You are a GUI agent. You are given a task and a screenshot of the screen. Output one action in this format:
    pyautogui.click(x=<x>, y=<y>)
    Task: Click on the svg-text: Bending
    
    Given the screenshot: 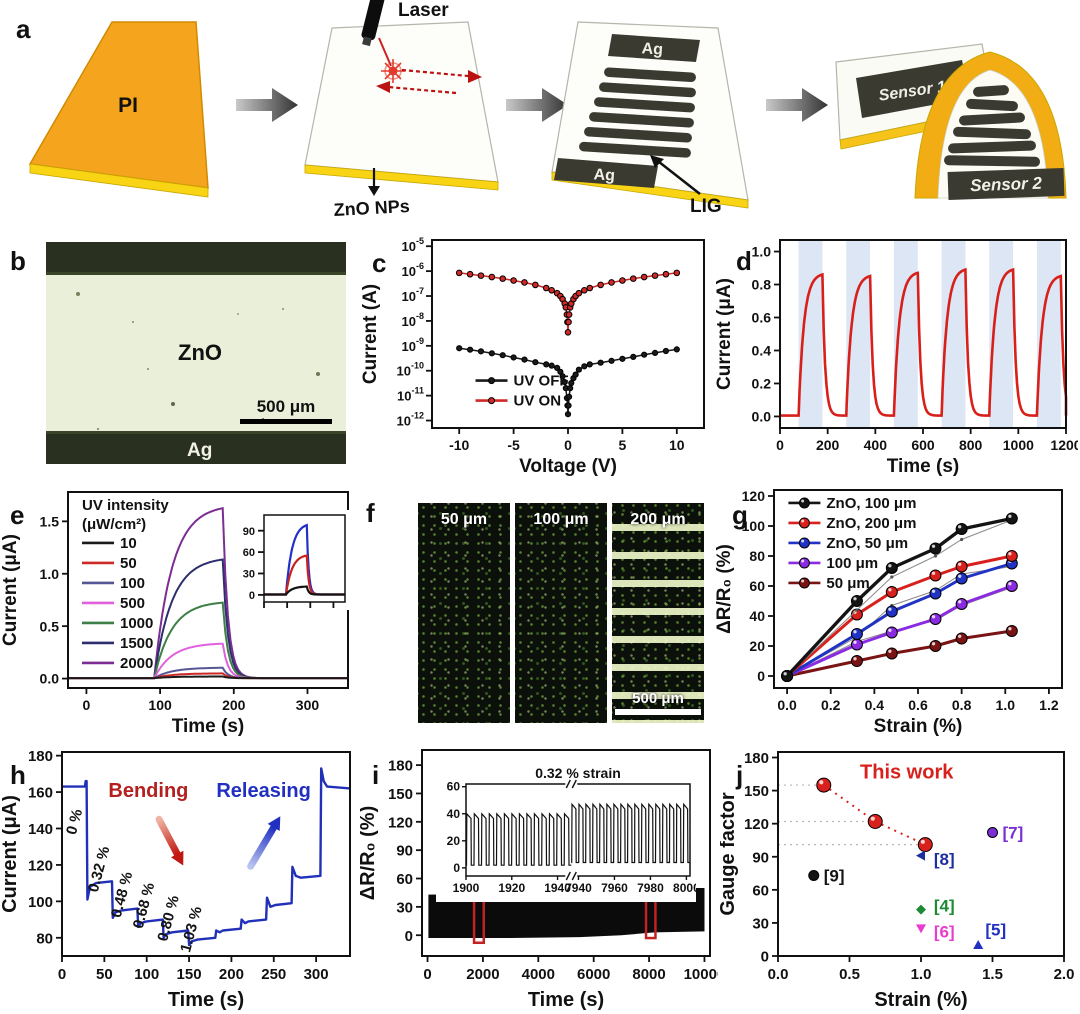 What is the action you would take?
    pyautogui.click(x=148, y=791)
    